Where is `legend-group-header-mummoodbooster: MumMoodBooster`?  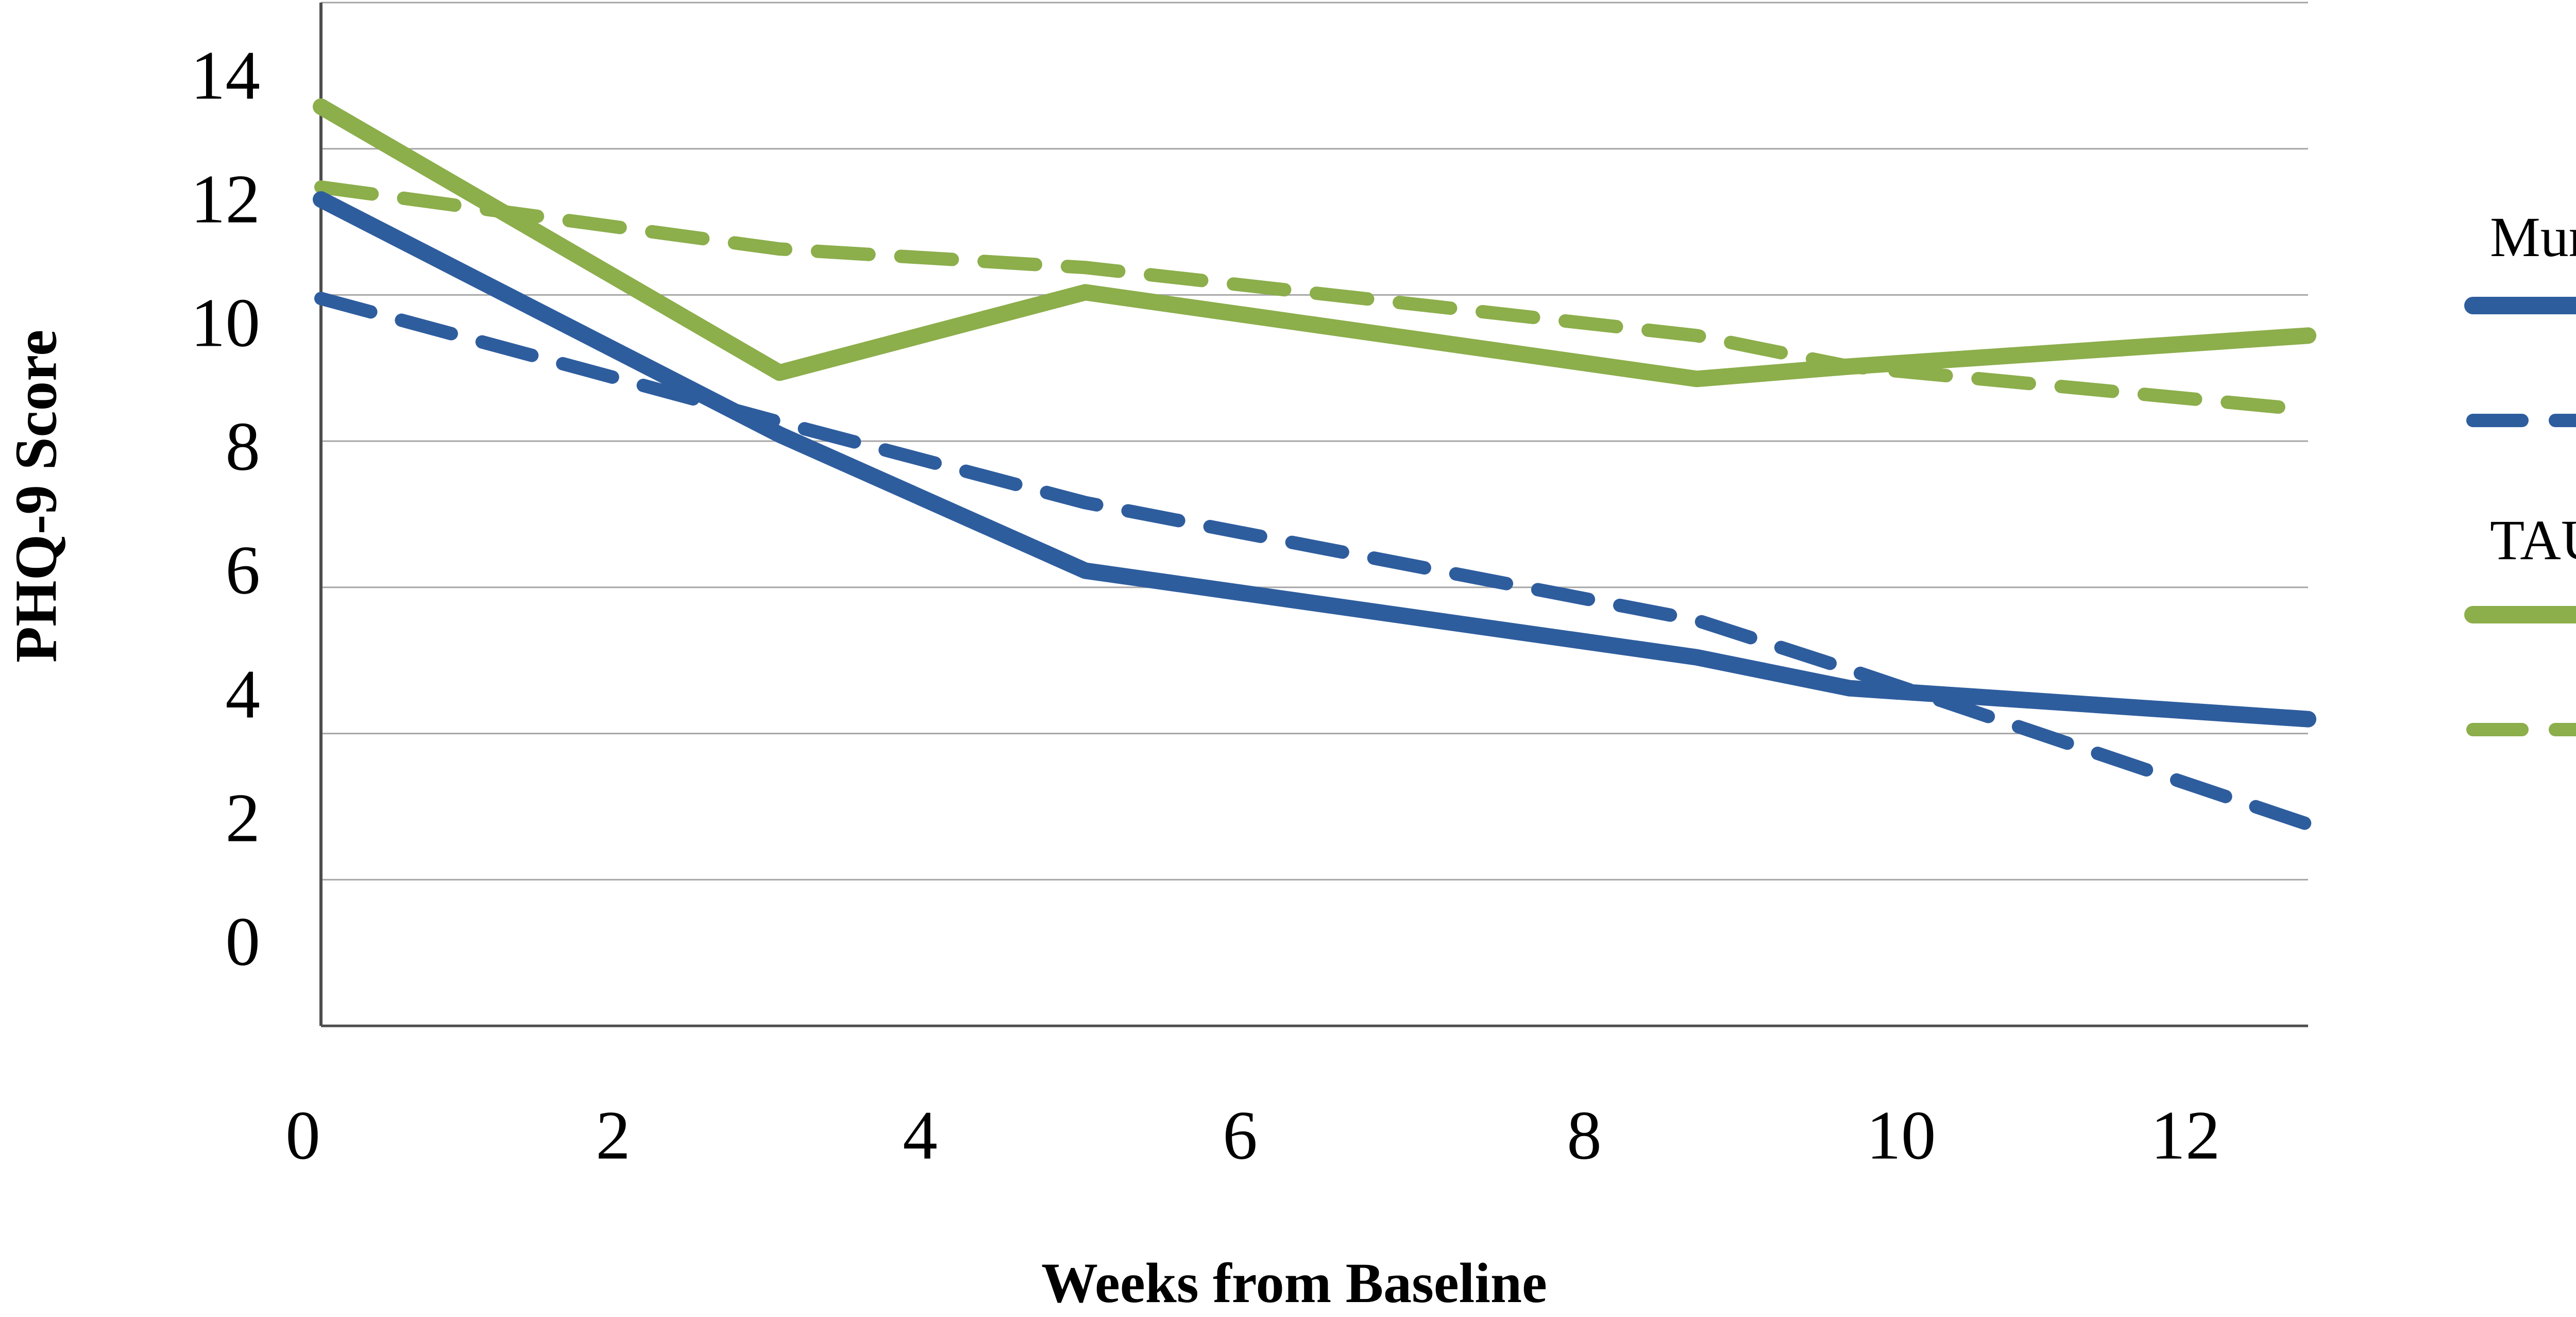 legend-group-header-mummoodbooster: MumMoodBooster is located at coordinates (2533, 237).